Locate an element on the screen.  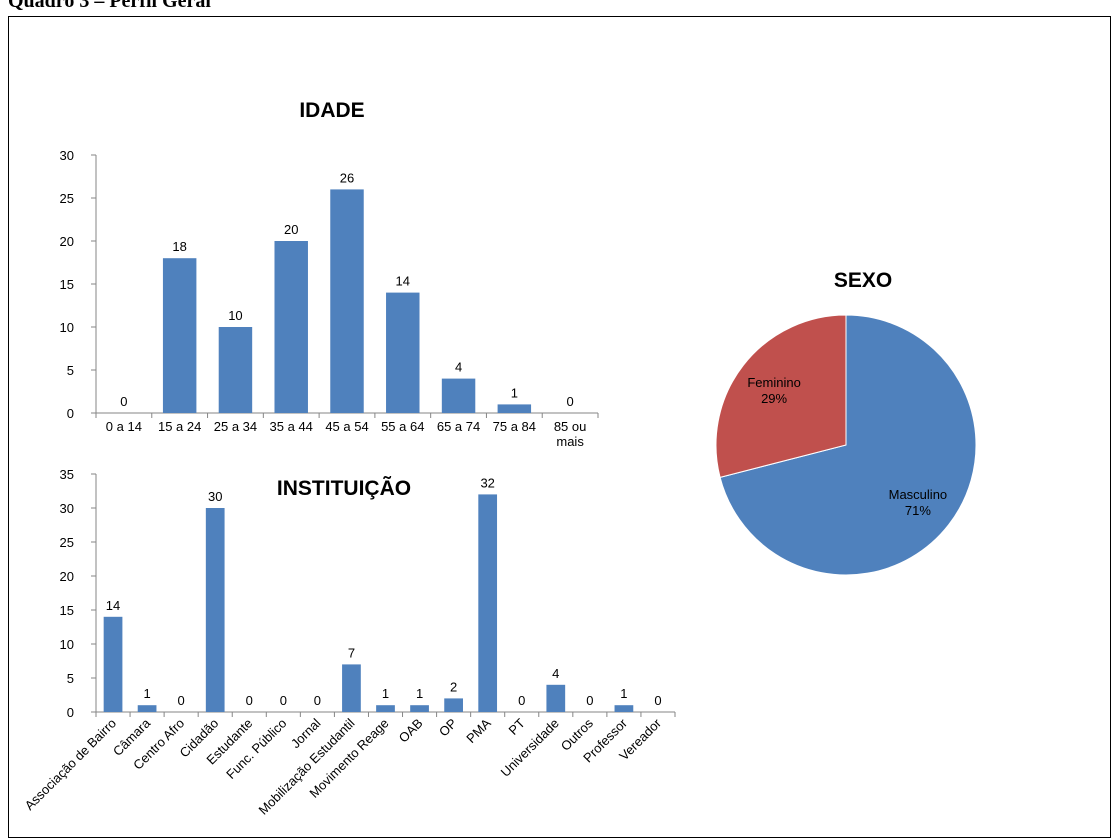
idade-y-tick-label: 15 is located at coordinates (67, 284).